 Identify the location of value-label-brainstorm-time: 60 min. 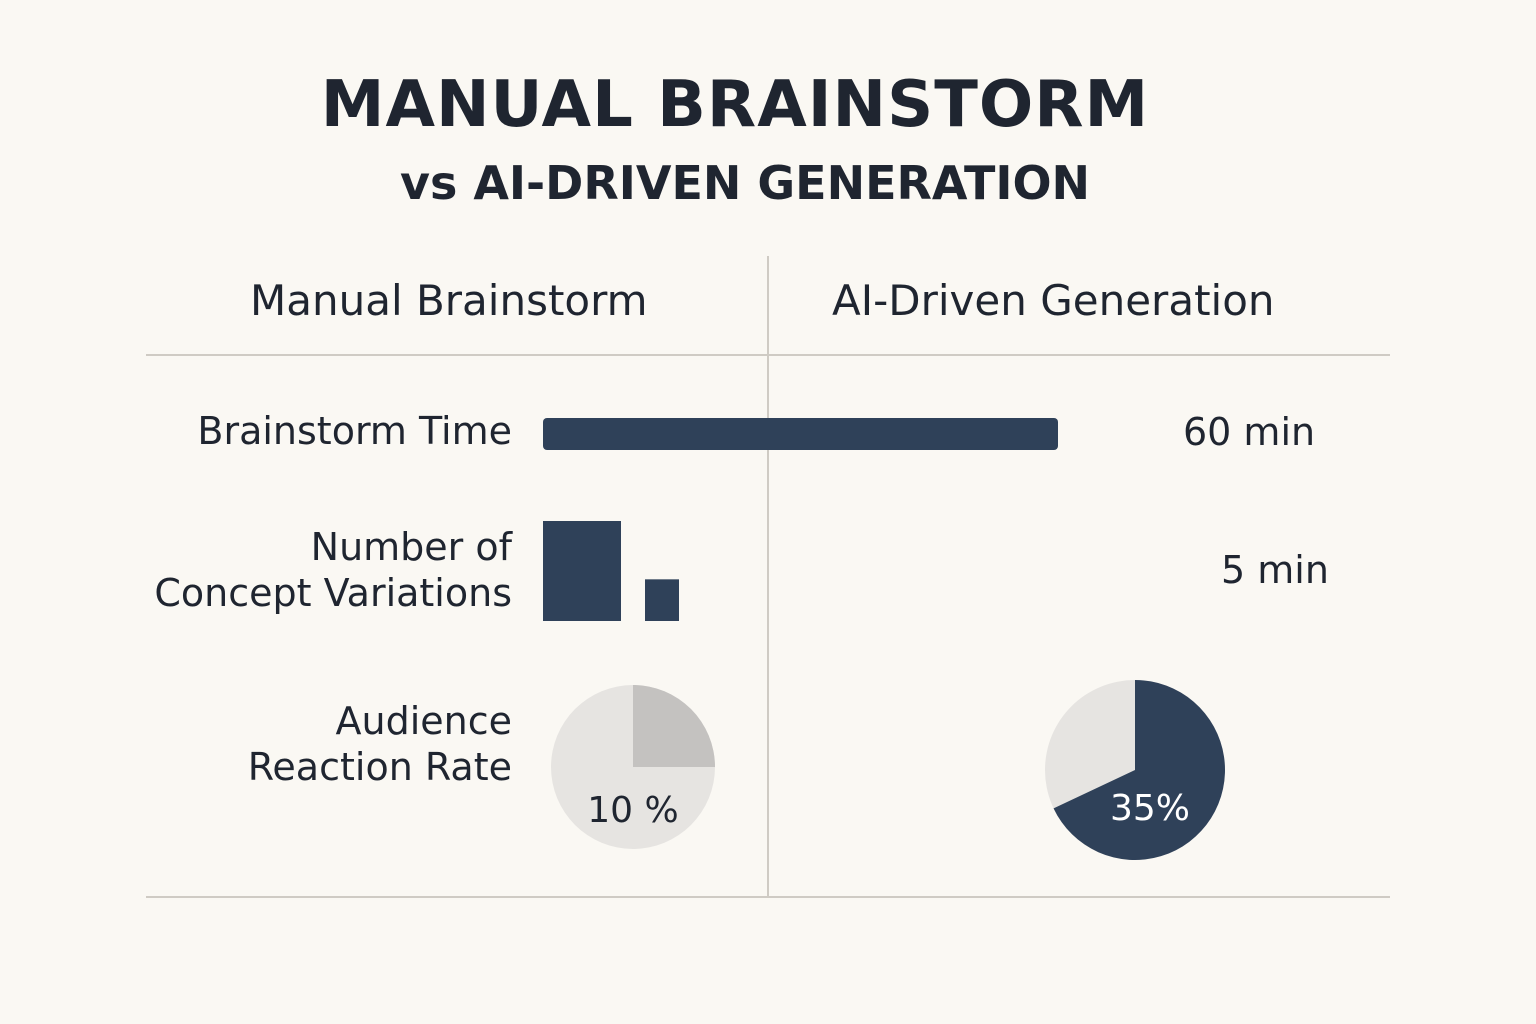
(1249, 432).